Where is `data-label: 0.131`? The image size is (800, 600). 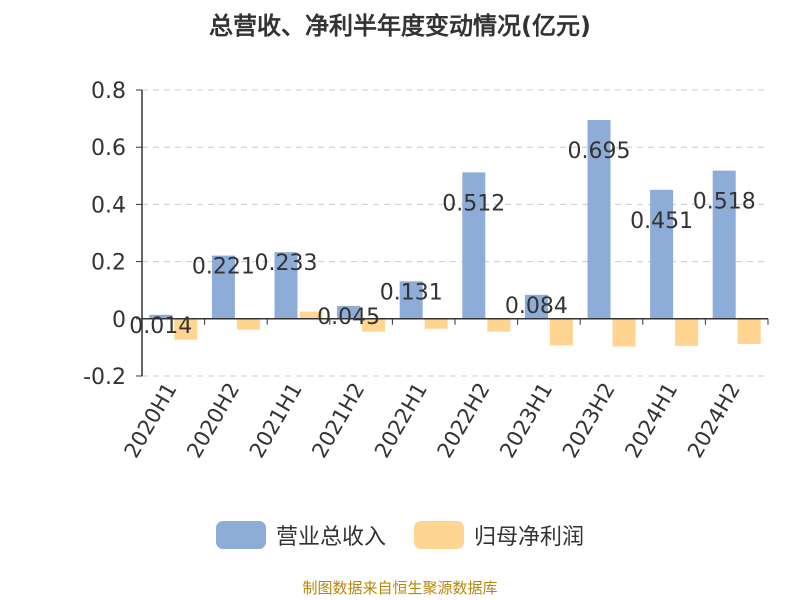 data-label: 0.131 is located at coordinates (411, 292).